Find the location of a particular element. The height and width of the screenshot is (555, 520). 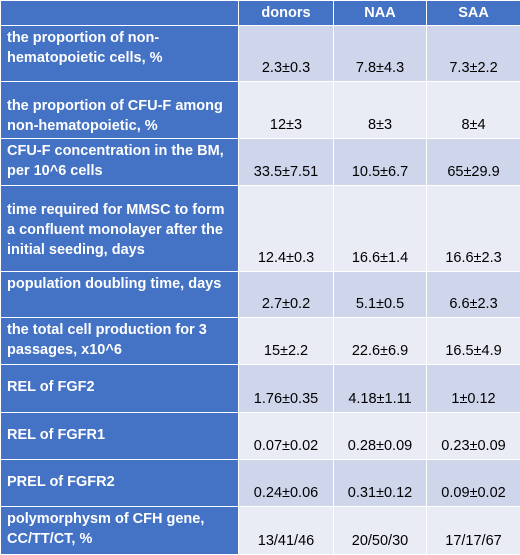

row-label: PREL of FGFR2 is located at coordinates (120, 483).